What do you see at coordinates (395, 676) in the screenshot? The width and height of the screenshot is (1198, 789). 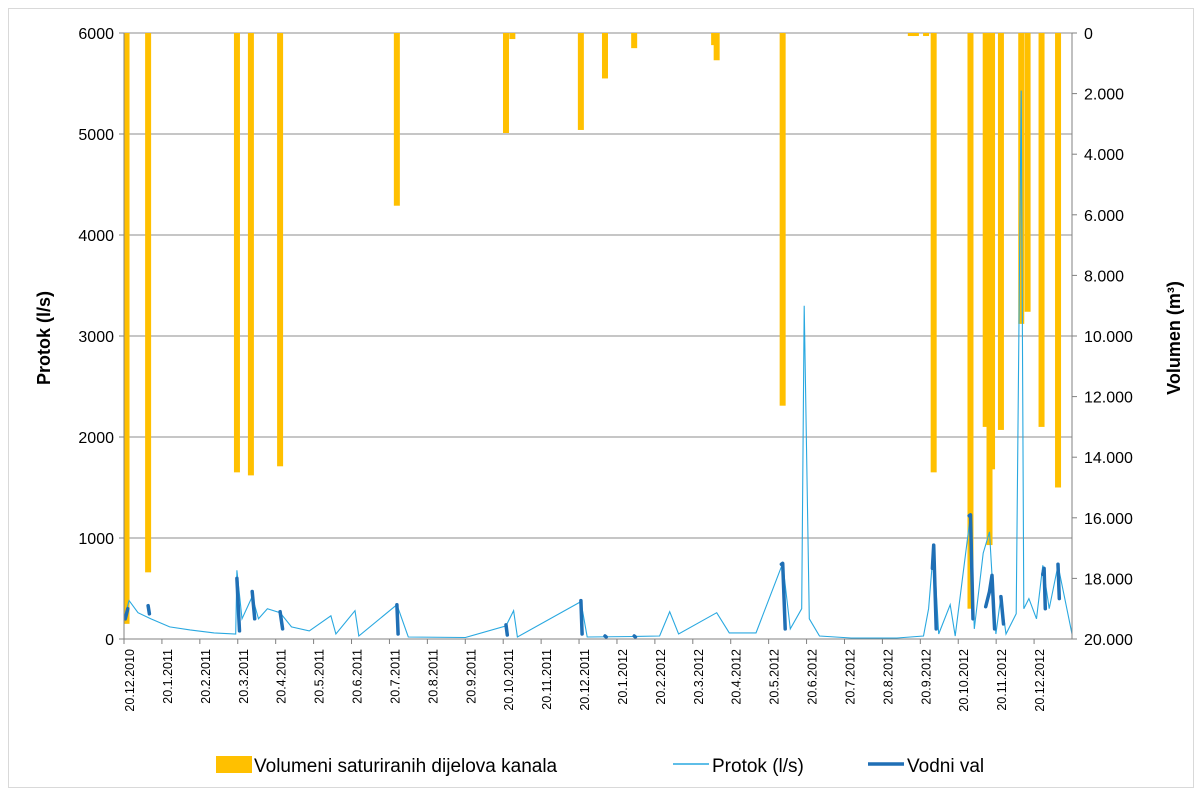 I see `x-tick-label: 20.7.2011` at bounding box center [395, 676].